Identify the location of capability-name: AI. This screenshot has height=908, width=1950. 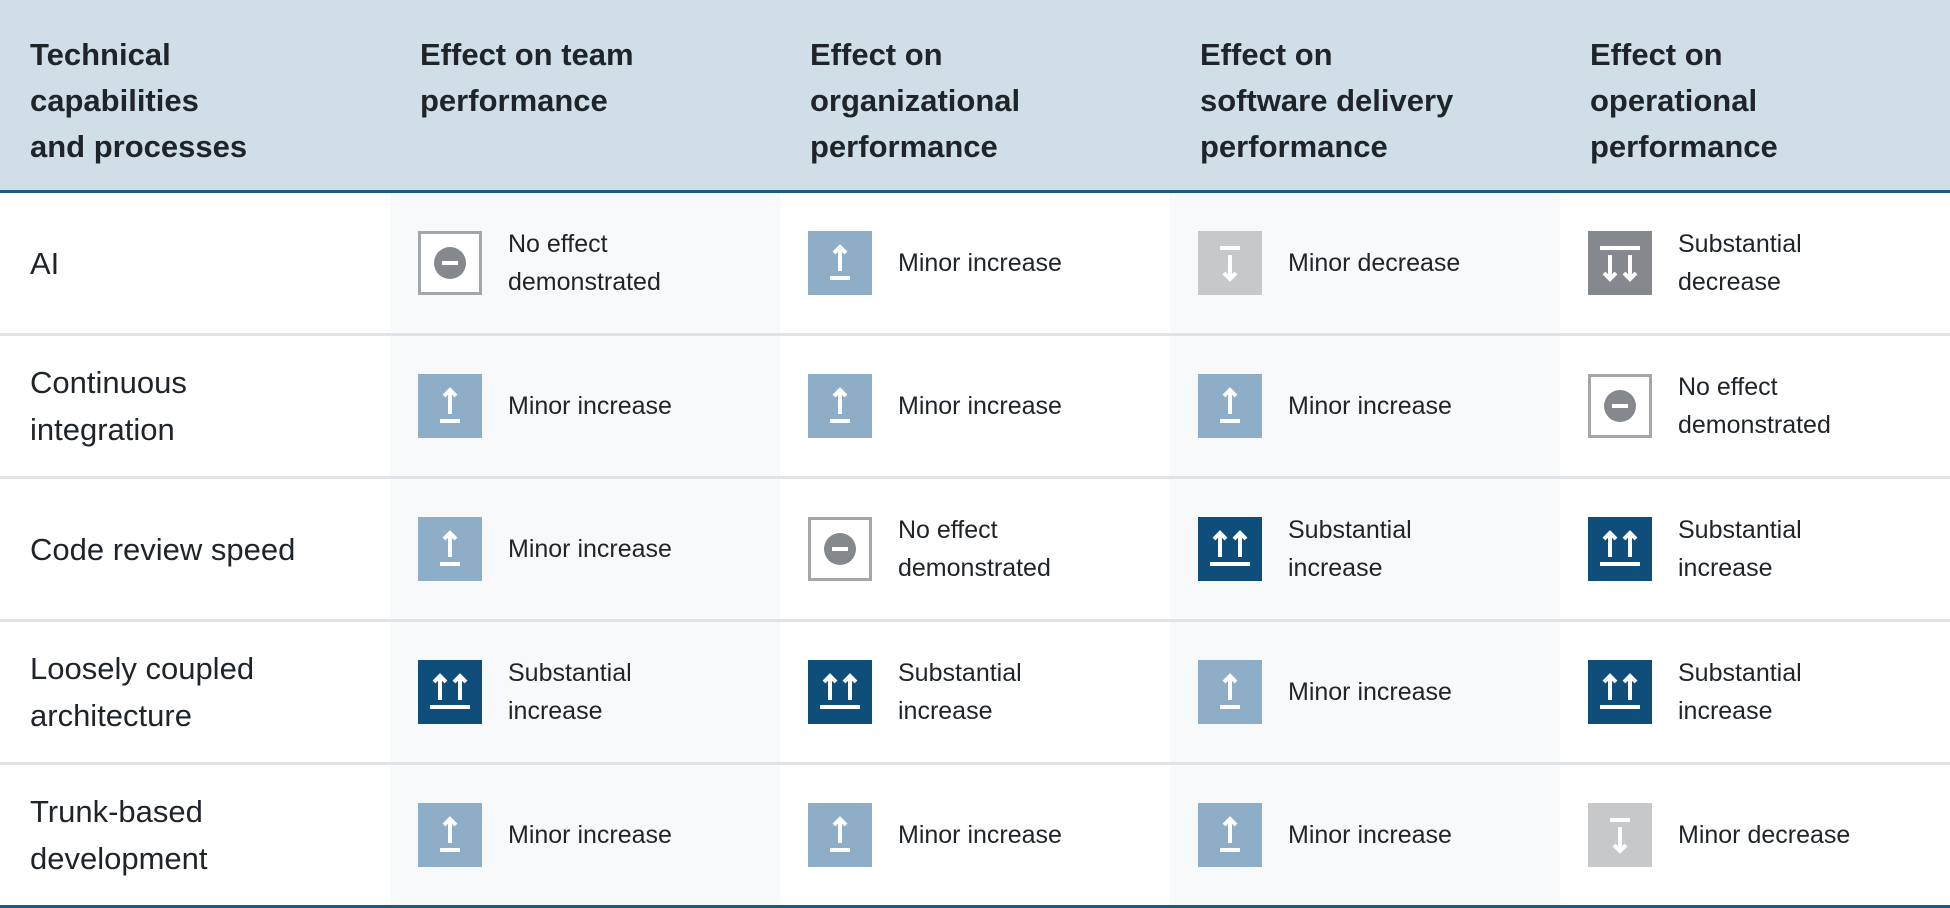
(195, 263).